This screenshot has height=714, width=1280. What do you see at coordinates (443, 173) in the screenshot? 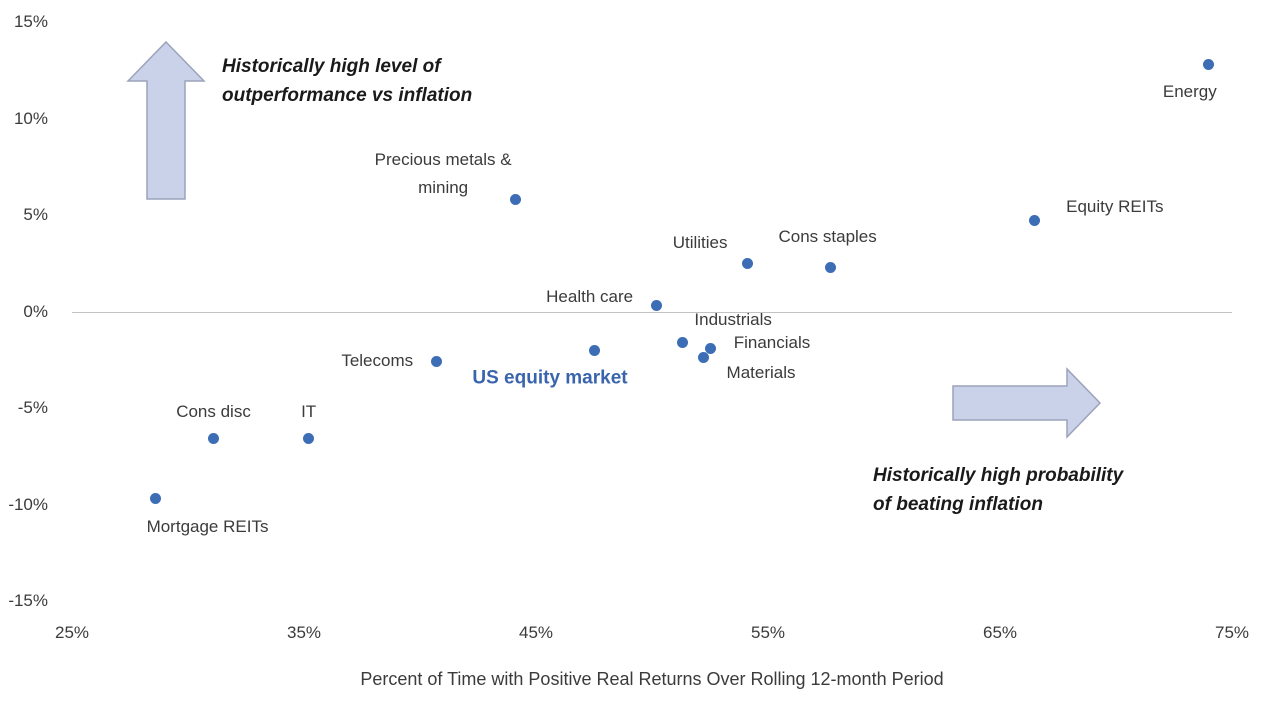
I see `point-label: Precious metals & mining` at bounding box center [443, 173].